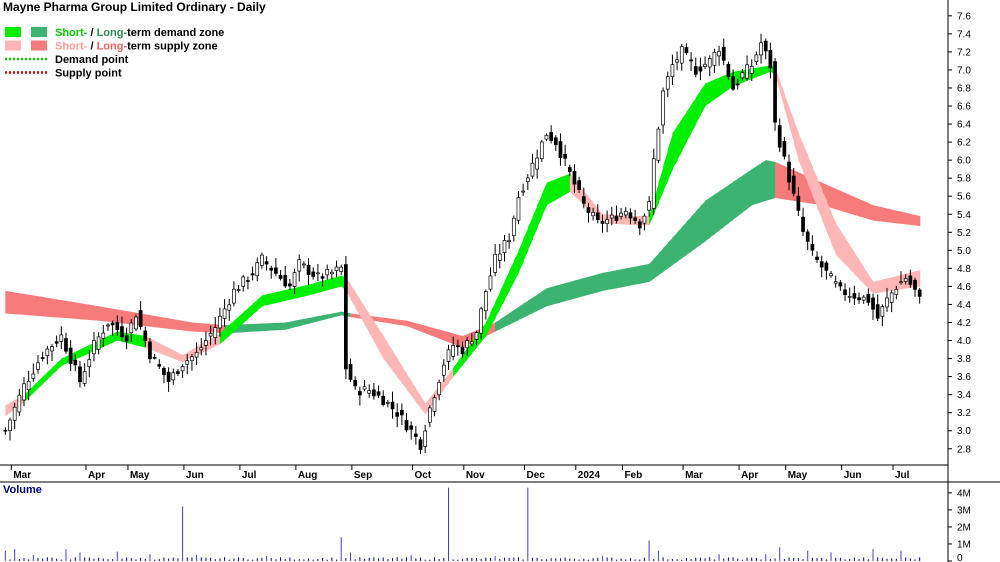 This screenshot has width=1000, height=562. Describe the element at coordinates (964, 88) in the screenshot. I see `price-tick-label: 6.8` at that location.